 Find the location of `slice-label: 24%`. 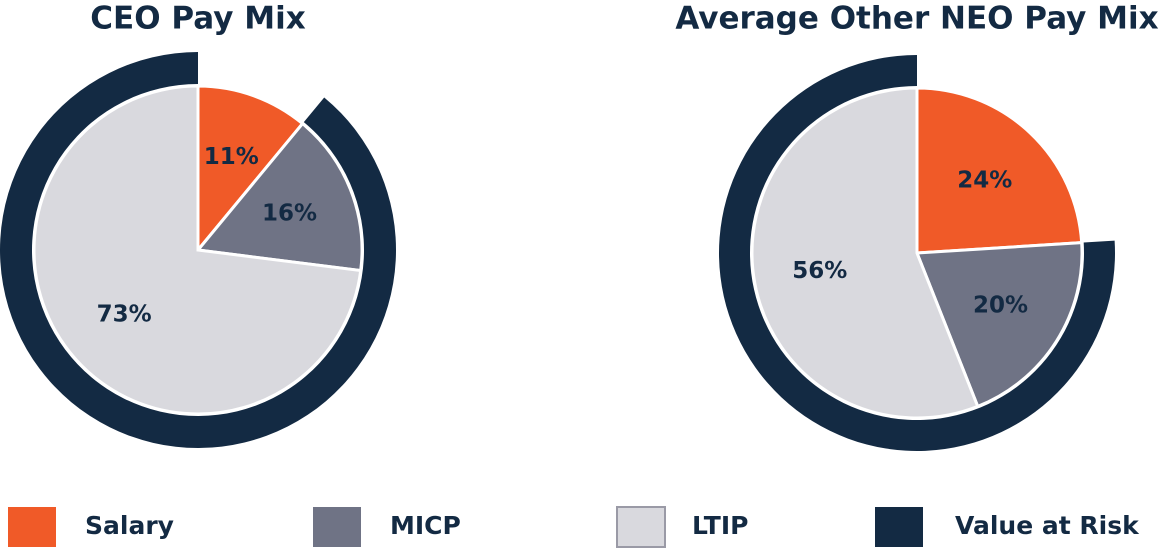

slice-label: 24% is located at coordinates (984, 180).